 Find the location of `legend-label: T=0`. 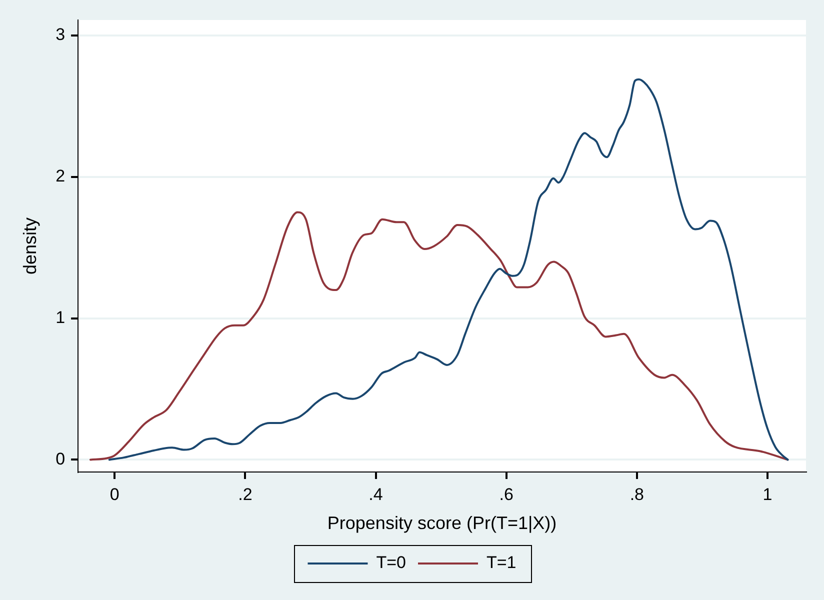

legend-label: T=0 is located at coordinates (391, 562).